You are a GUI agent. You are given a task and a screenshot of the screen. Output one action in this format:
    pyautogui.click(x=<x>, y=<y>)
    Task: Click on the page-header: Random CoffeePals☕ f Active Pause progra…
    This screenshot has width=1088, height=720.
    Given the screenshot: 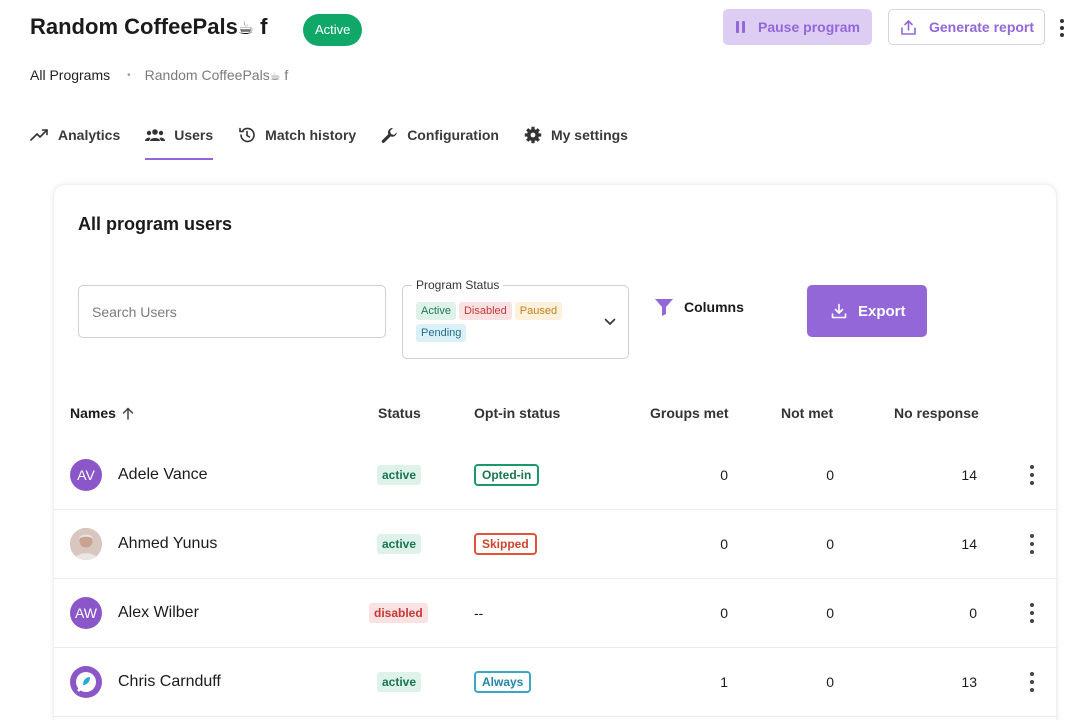 What is the action you would take?
    pyautogui.click(x=559, y=30)
    